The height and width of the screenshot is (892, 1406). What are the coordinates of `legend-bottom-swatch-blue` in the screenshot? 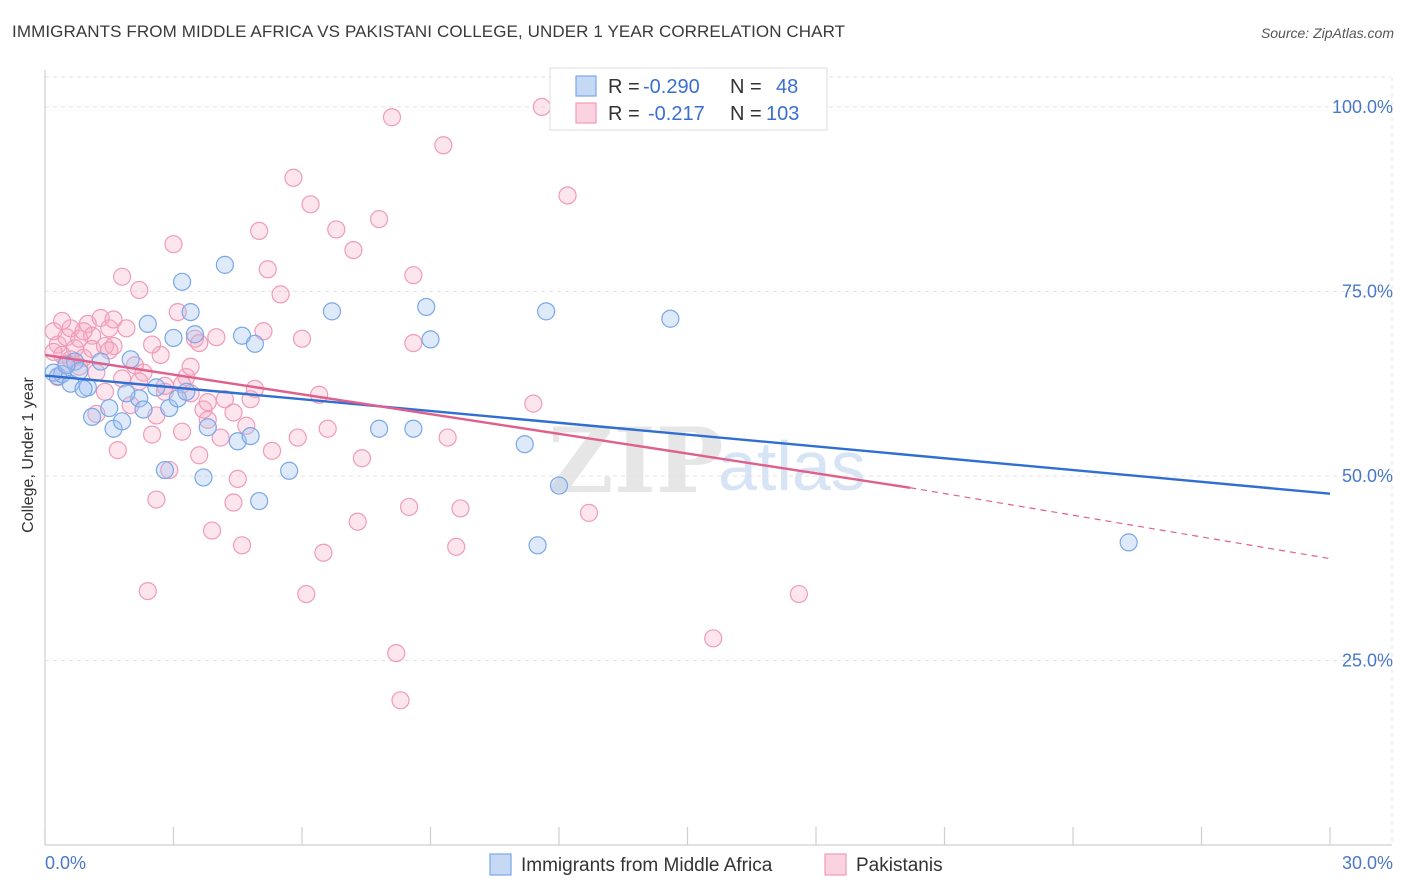 It's located at (500, 864).